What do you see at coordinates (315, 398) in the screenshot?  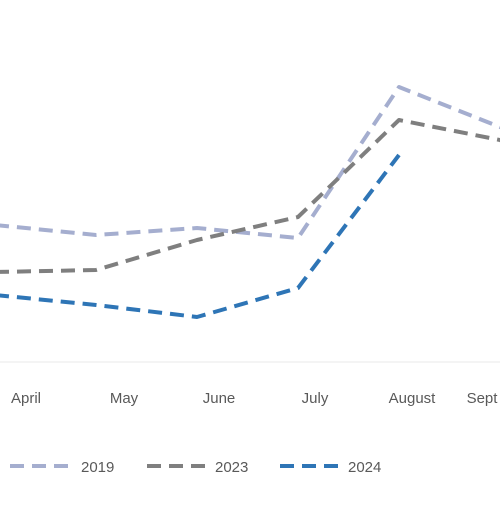 I see `x-tick-label: July` at bounding box center [315, 398].